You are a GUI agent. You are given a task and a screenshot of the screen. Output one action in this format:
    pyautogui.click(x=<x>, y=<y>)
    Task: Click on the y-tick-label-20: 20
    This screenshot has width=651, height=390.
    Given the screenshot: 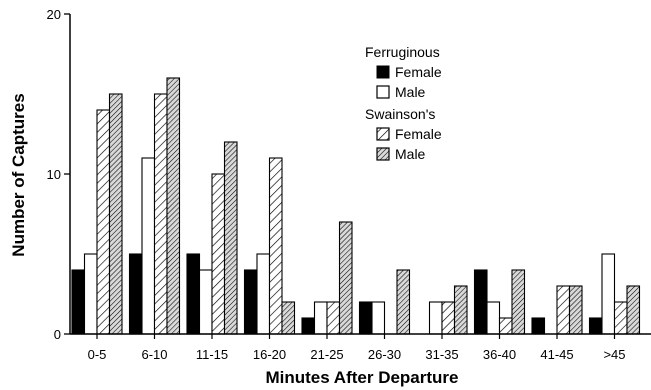 What is the action you would take?
    pyautogui.click(x=54, y=14)
    